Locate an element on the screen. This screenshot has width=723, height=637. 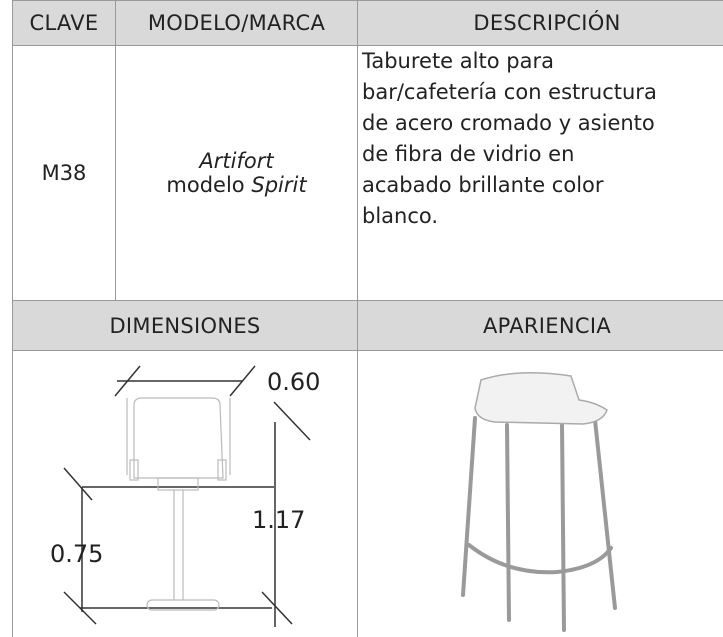
clave-cell: M38 is located at coordinates (64, 173).